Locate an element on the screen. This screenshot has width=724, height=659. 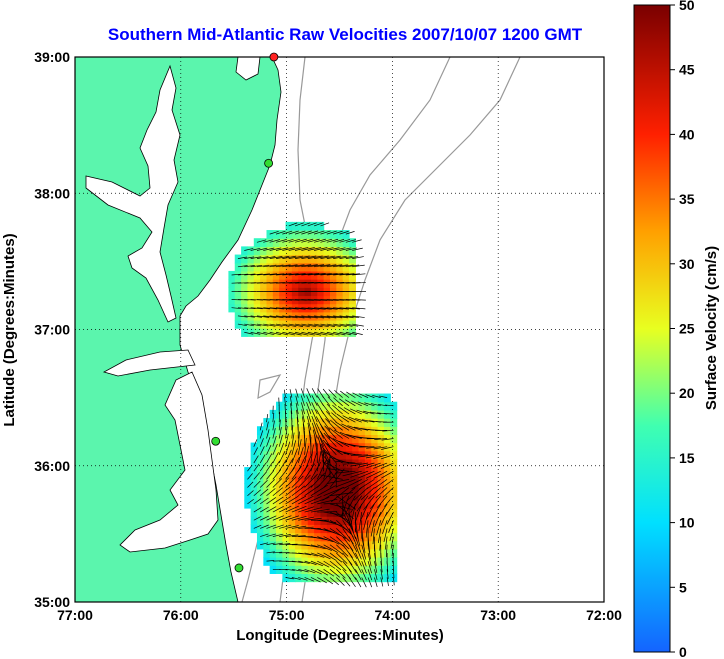
y-tick-label: 36:00 is located at coordinates (52, 466).